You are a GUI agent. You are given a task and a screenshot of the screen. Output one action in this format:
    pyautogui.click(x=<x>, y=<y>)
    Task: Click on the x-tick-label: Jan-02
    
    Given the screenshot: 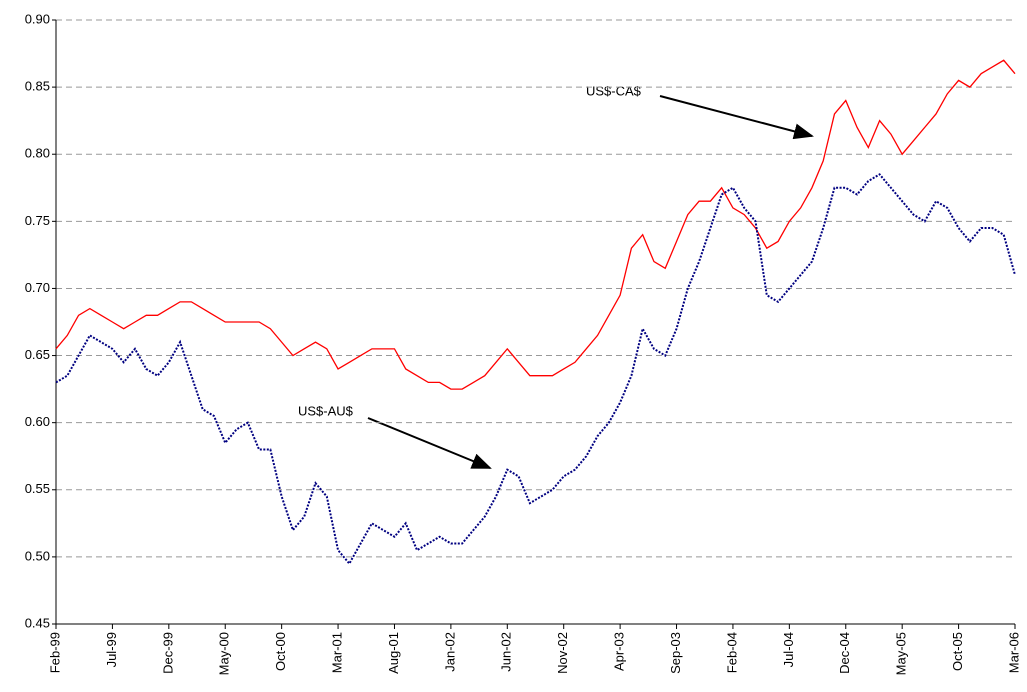 What is the action you would take?
    pyautogui.click(x=449, y=652)
    